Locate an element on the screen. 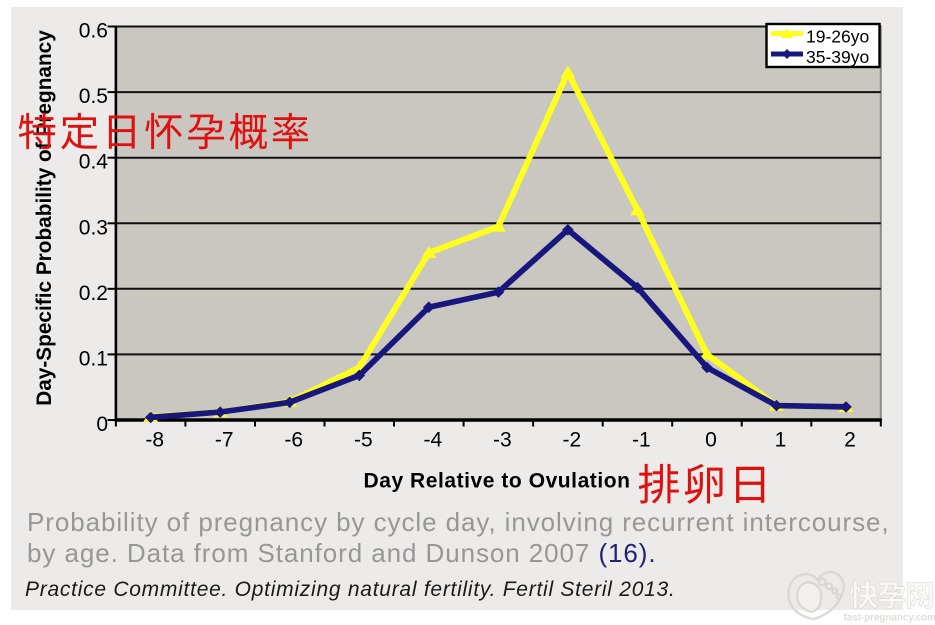 This screenshot has width=935, height=625. svg-text: 19-26yo is located at coordinates (837, 37).